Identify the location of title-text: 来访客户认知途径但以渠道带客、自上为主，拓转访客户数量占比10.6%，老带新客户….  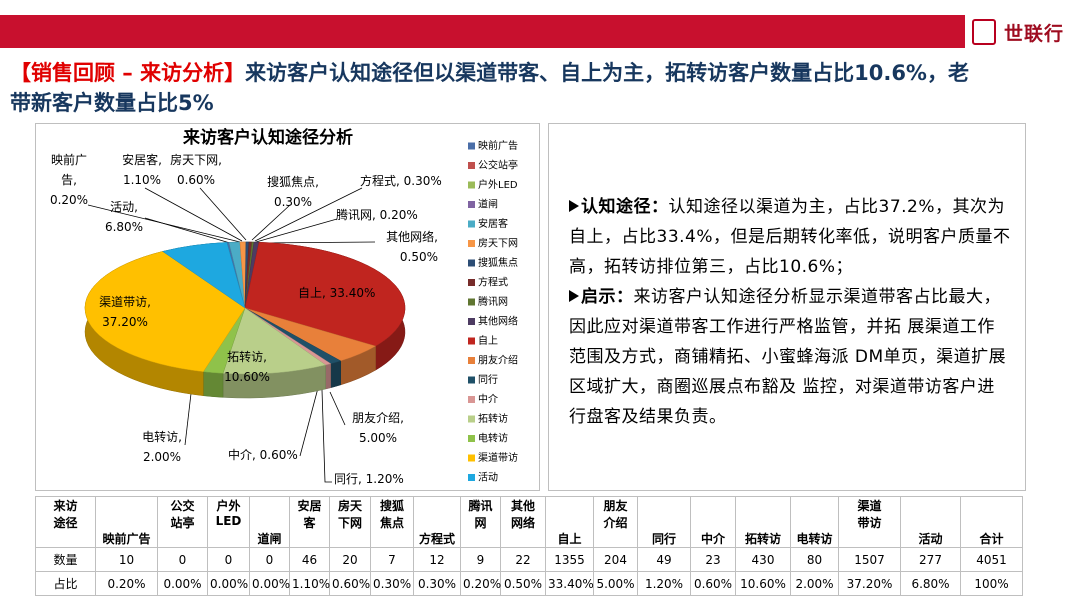
(489, 88).